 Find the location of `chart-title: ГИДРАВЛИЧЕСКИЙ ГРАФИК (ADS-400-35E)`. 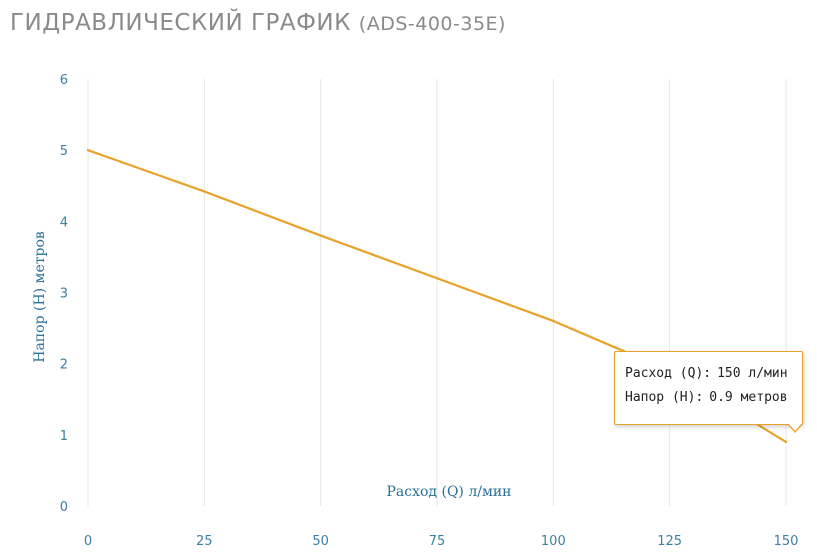

chart-title: ГИДРАВЛИЧЕСКИЙ ГРАФИК (ADS-400-35E) is located at coordinates (258, 23).